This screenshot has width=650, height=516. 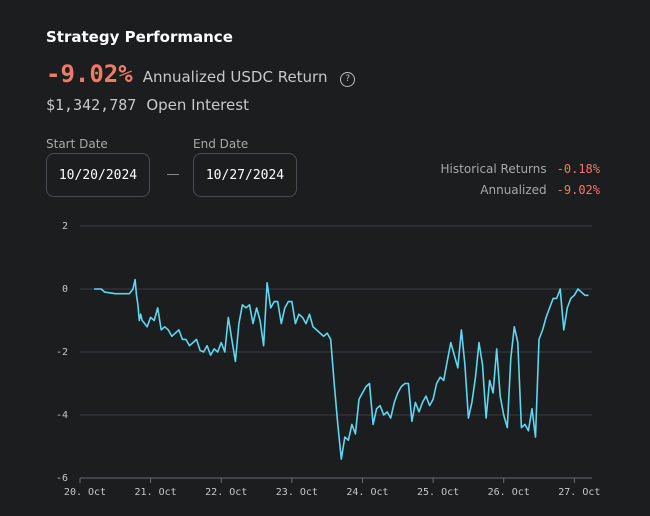 I want to click on annualized-return-label: Annualized USDC Return ?, so click(x=249, y=78).